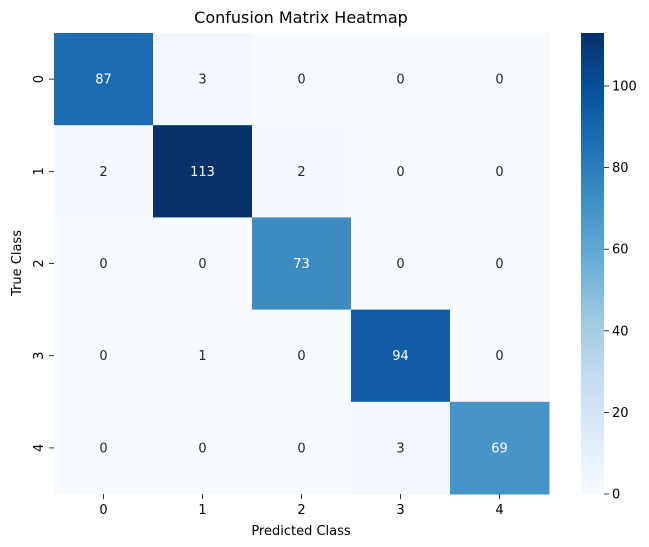  Describe the element at coordinates (301, 510) in the screenshot. I see `x-tick-label: 2` at that location.